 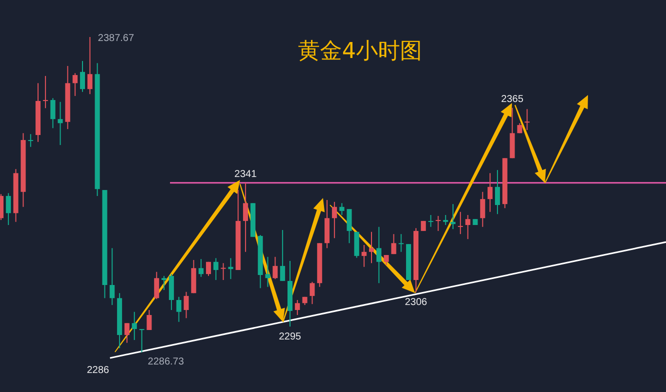 What do you see at coordinates (512, 99) in the screenshot?
I see `annotation: 2365` at bounding box center [512, 99].